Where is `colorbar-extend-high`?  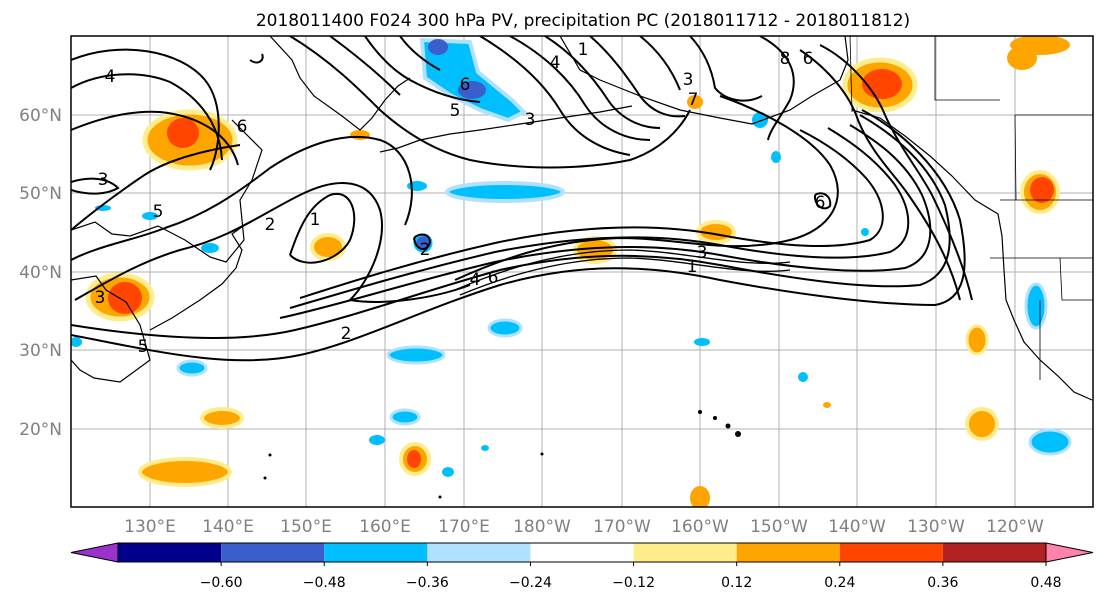 colorbar-extend-high is located at coordinates (1069, 552).